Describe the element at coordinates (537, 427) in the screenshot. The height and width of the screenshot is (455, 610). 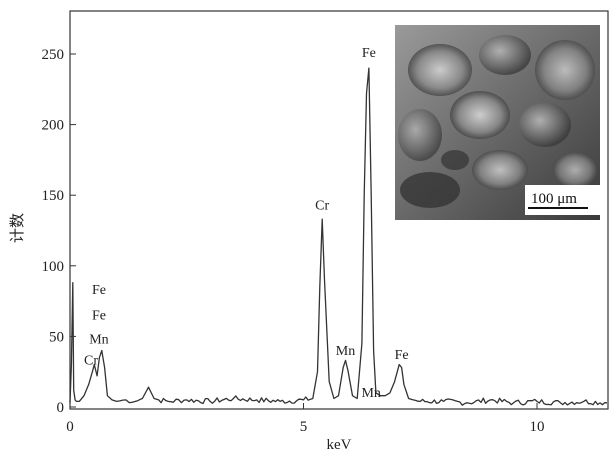
I see `x-tick-label: 10` at that location.